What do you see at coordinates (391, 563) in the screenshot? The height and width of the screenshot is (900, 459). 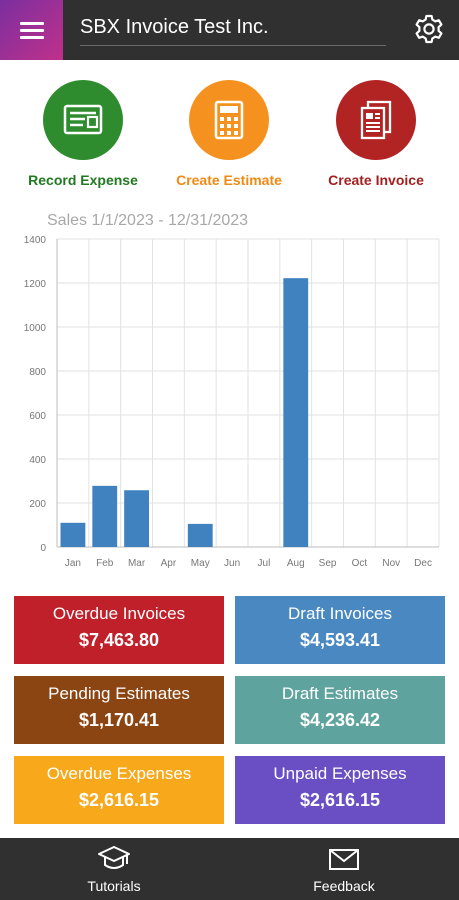 I see `x-tick-label: Nov` at bounding box center [391, 563].